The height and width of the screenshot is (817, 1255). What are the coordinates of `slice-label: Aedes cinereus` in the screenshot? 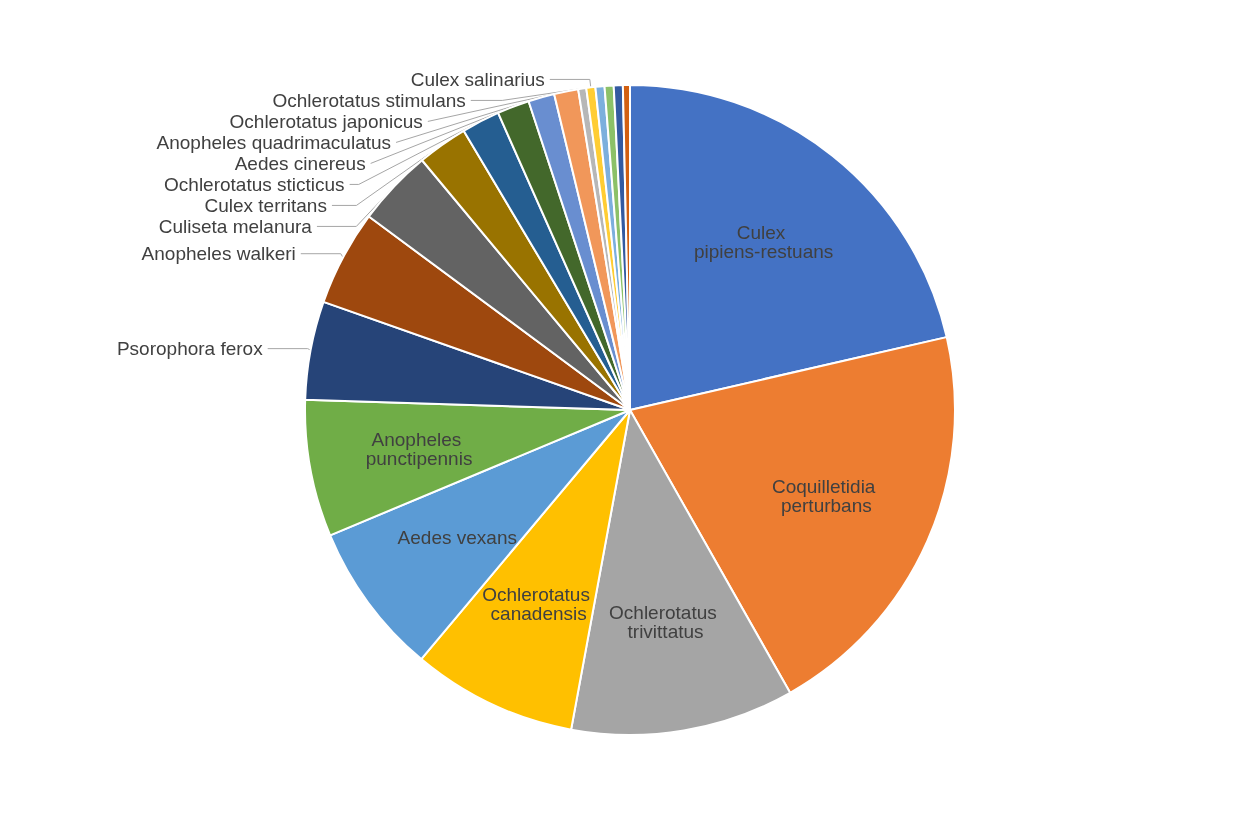 It's located at (300, 163).